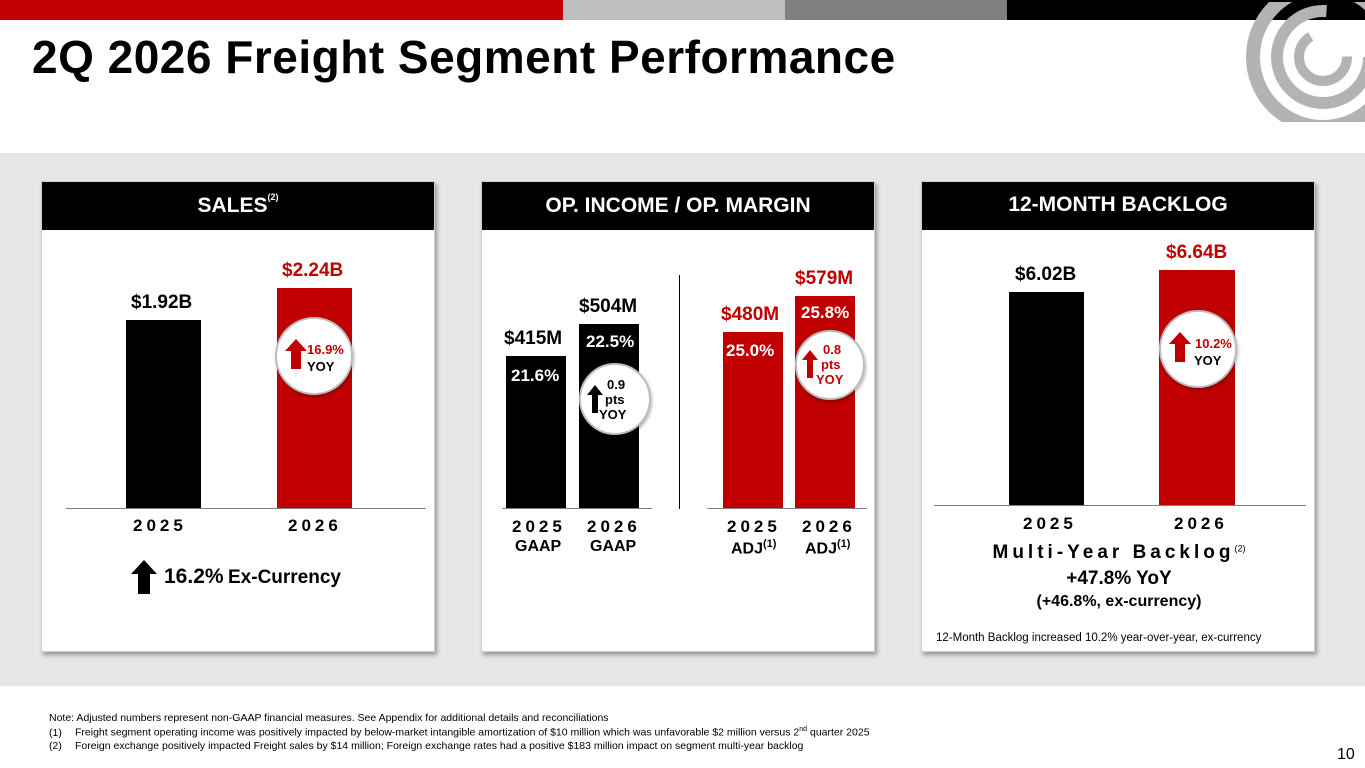  What do you see at coordinates (577, 508) in the screenshot?
I see `opincome-baseline-left` at bounding box center [577, 508].